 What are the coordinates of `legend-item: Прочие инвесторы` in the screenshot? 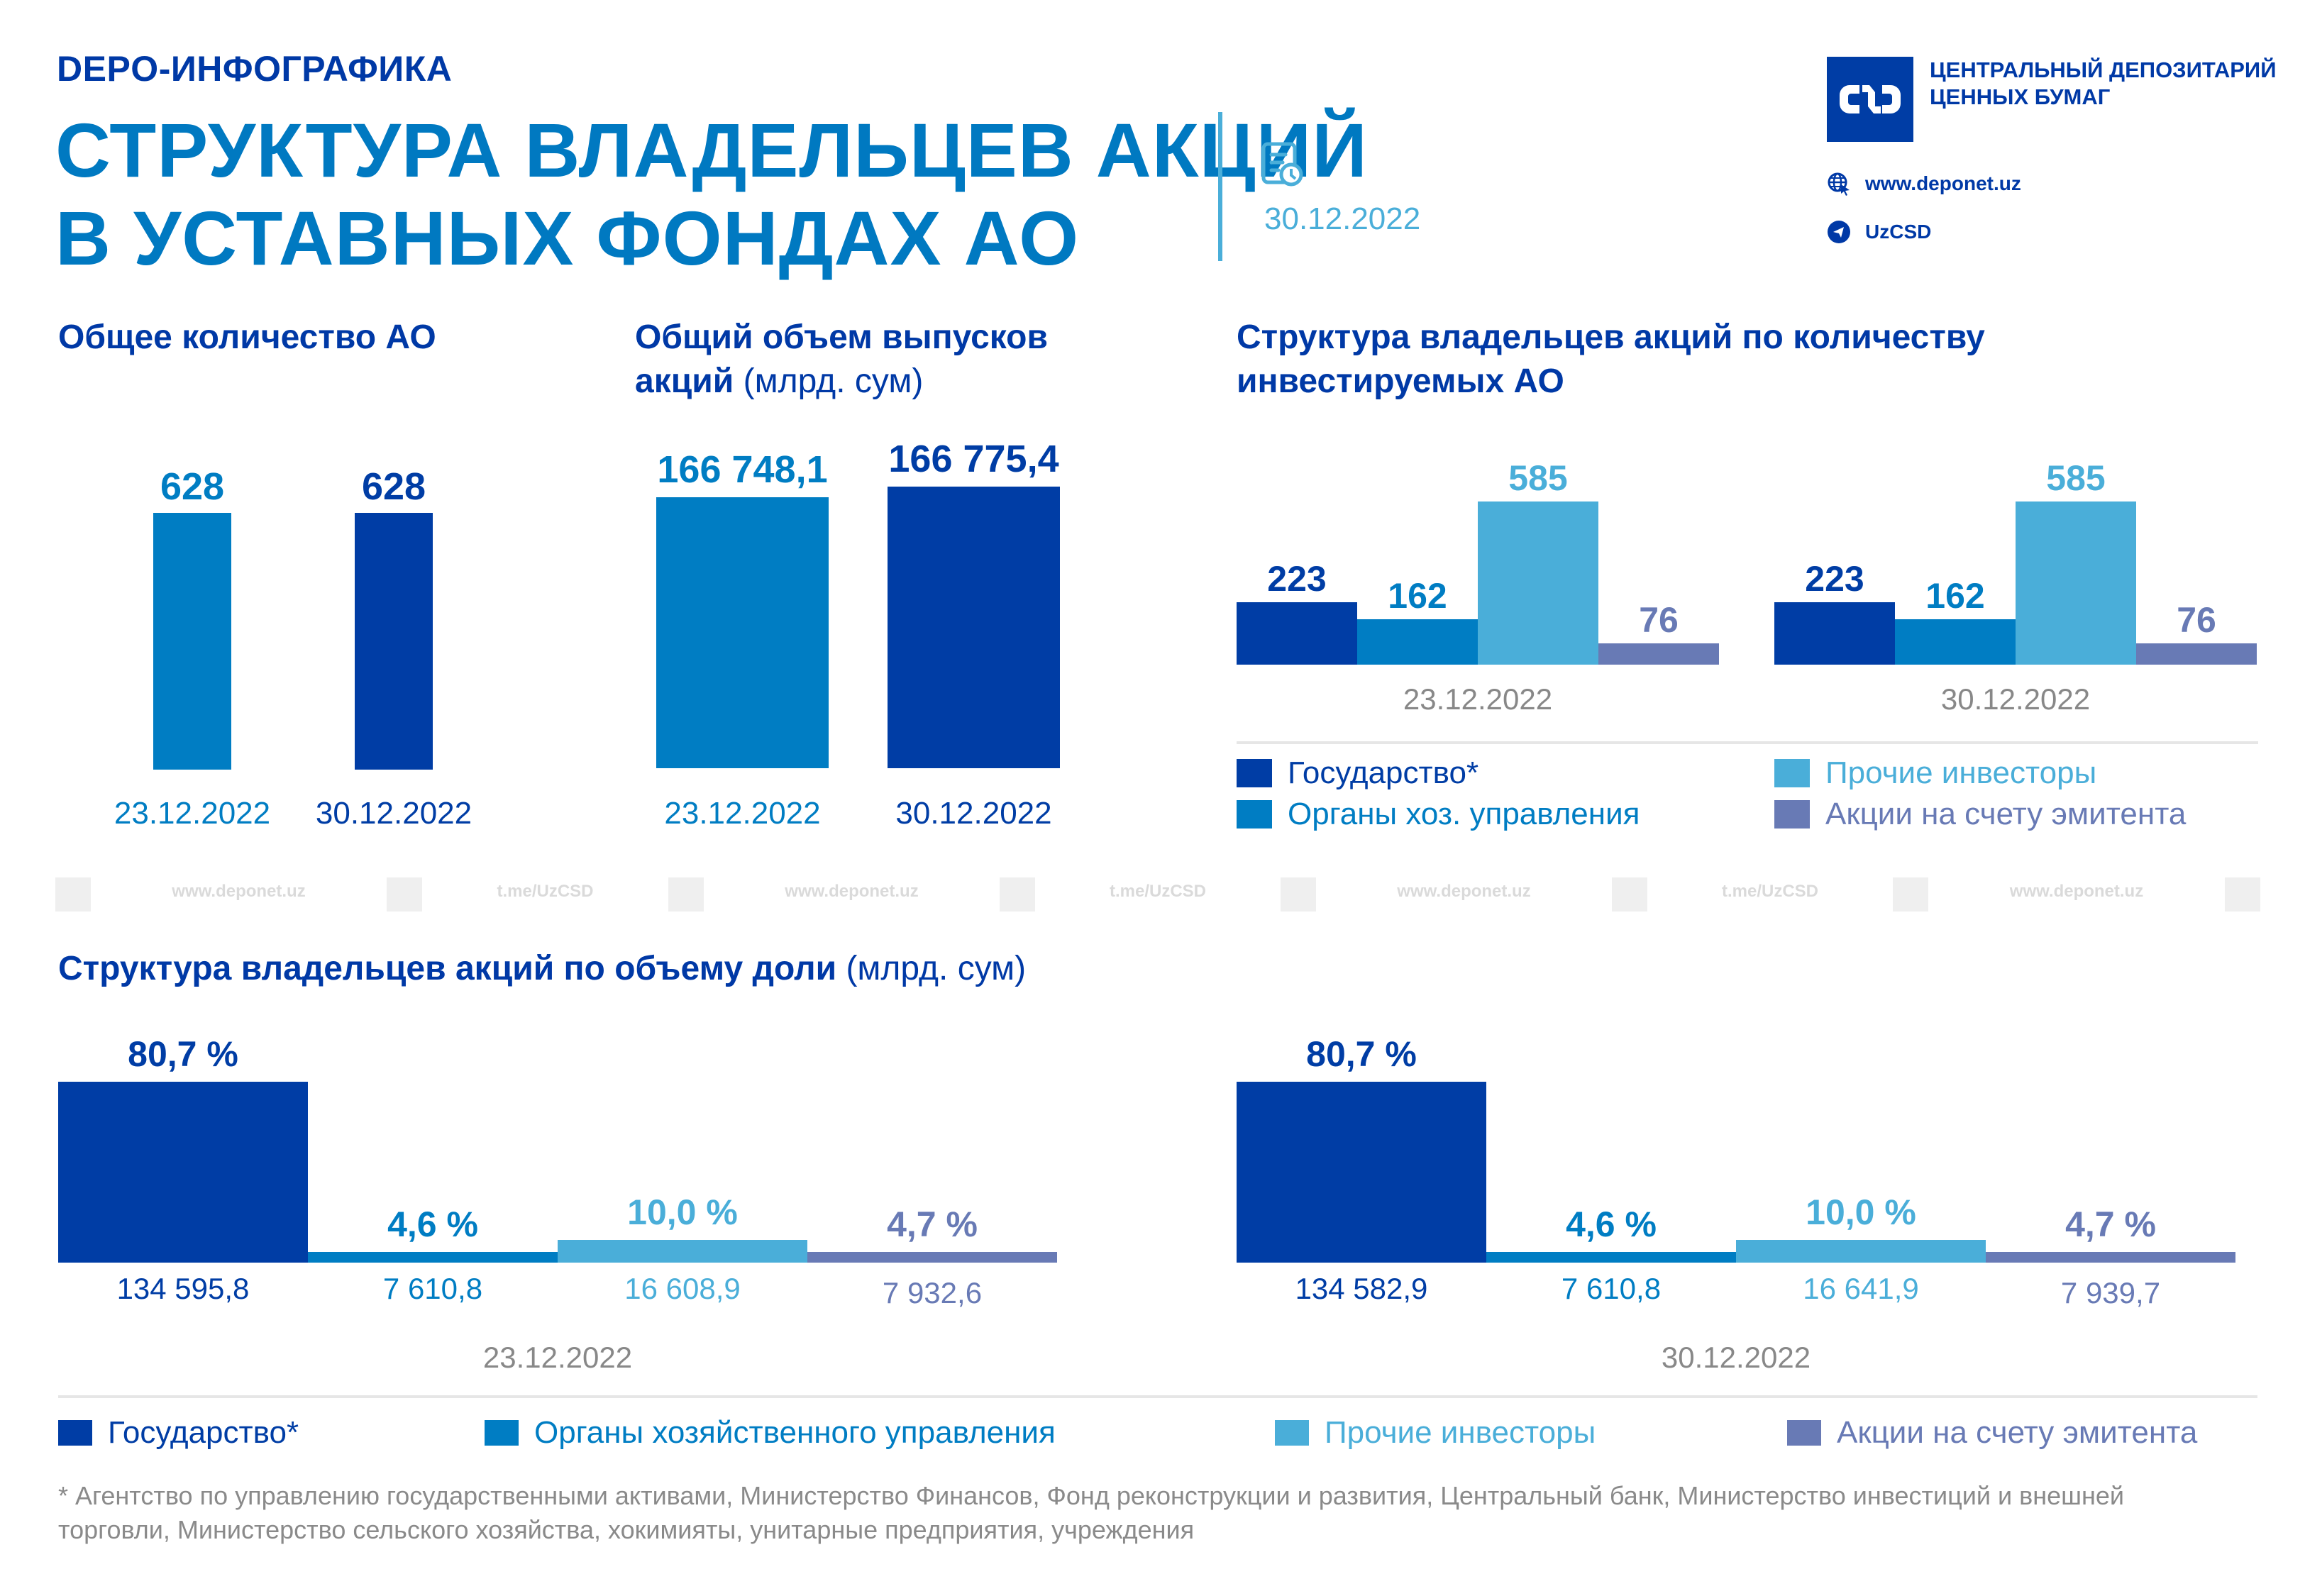 It's located at (1935, 773).